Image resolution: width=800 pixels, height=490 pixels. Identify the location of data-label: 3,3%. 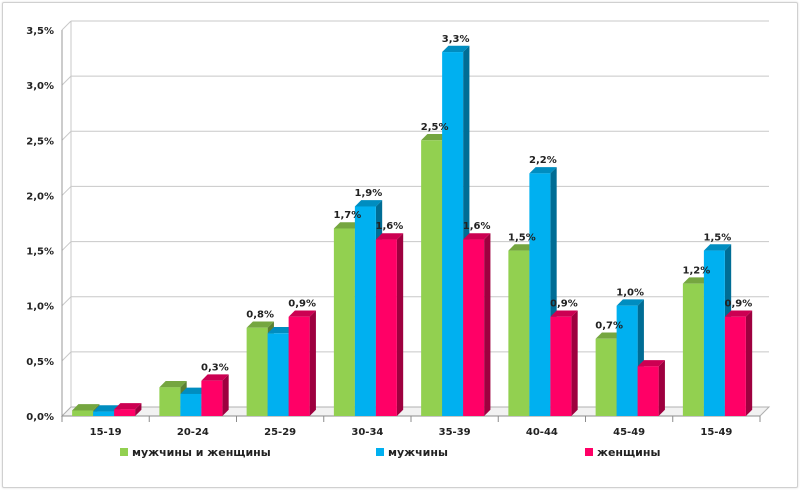
(456, 39).